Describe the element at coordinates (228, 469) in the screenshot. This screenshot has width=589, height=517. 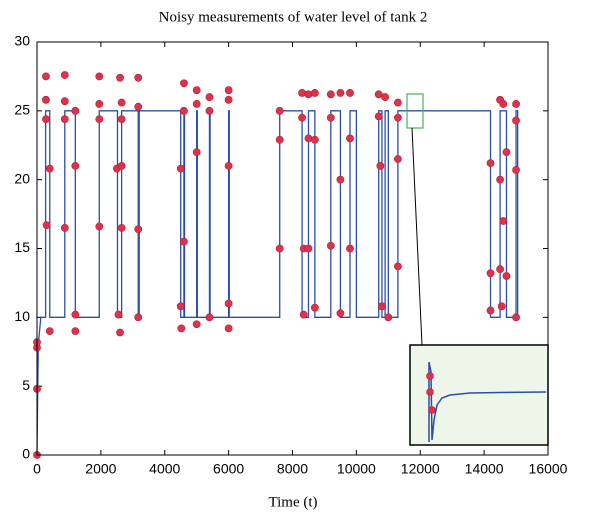
I see `x-tick-label: 6000` at that location.